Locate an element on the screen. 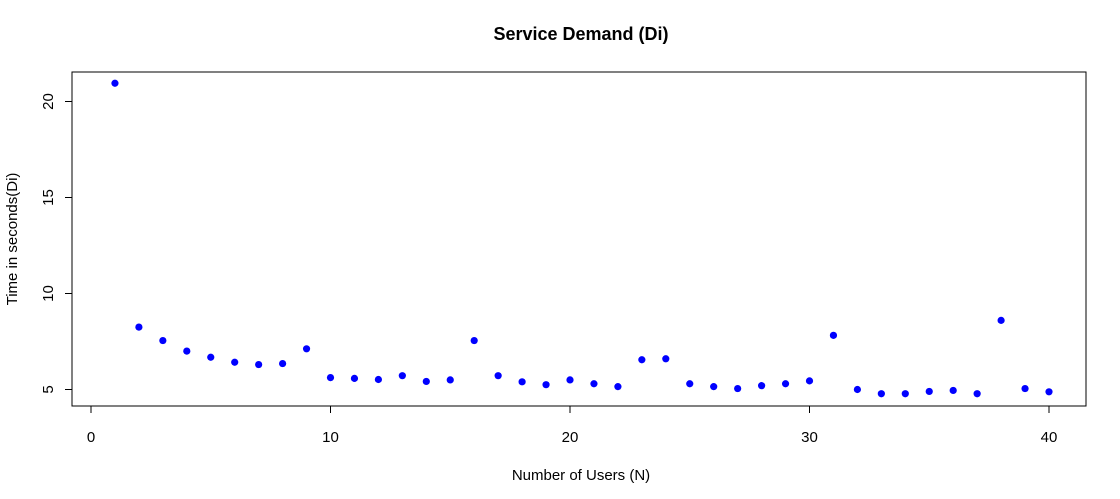 This screenshot has width=1120, height=499. y-tick-label: 5 is located at coordinates (48, 389).